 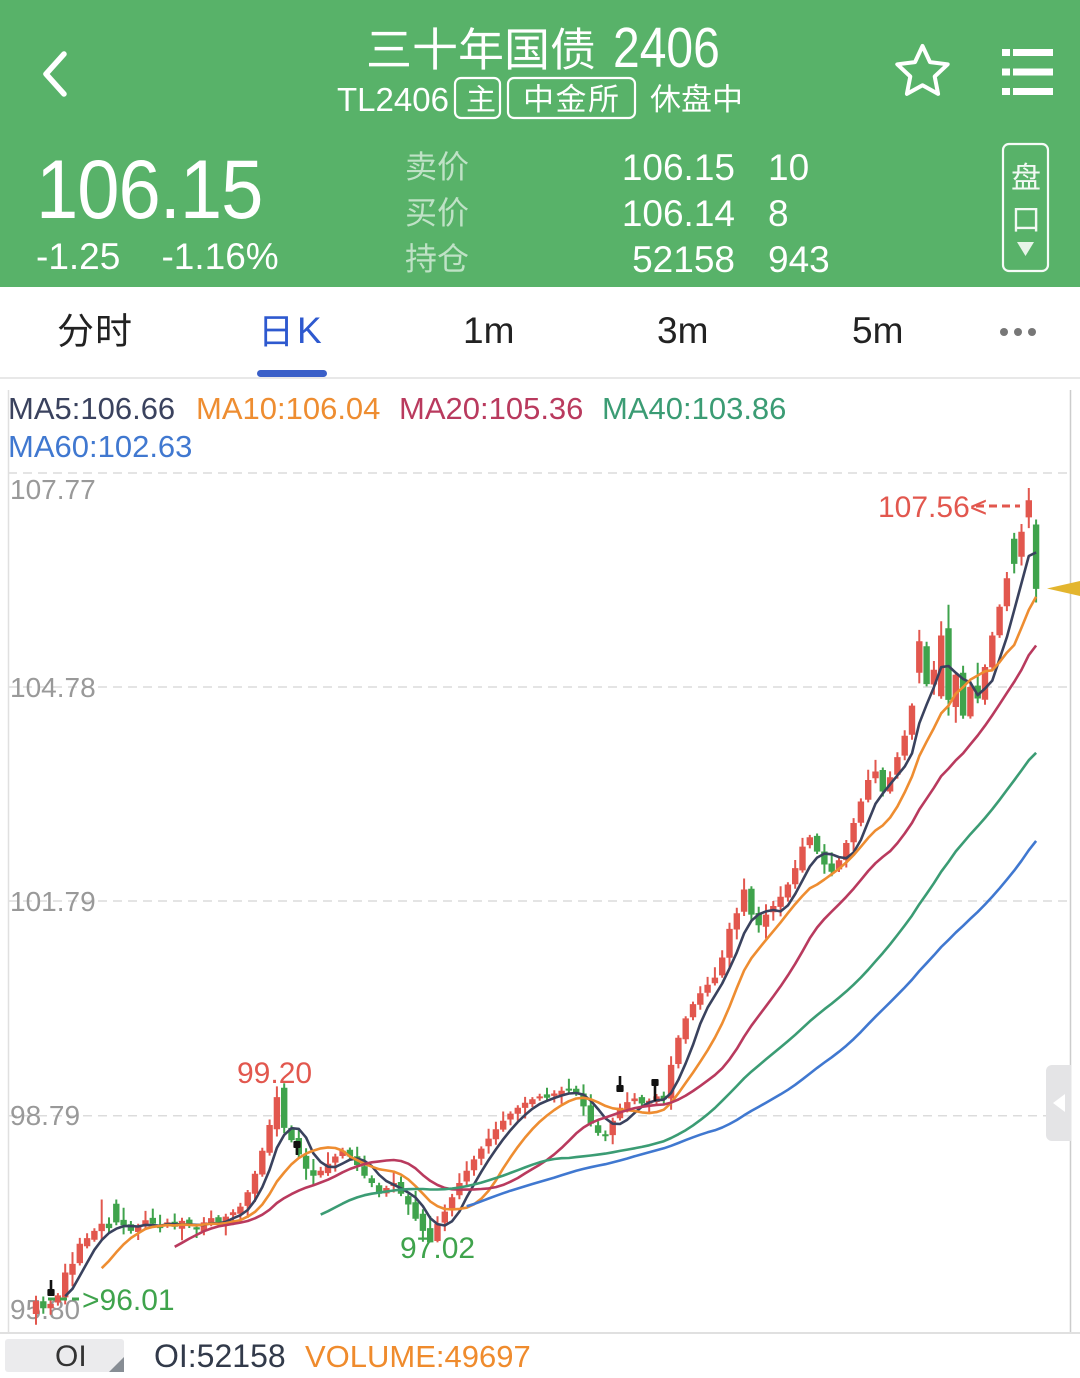 I want to click on svg-text: 99.20, so click(x=274, y=1073).